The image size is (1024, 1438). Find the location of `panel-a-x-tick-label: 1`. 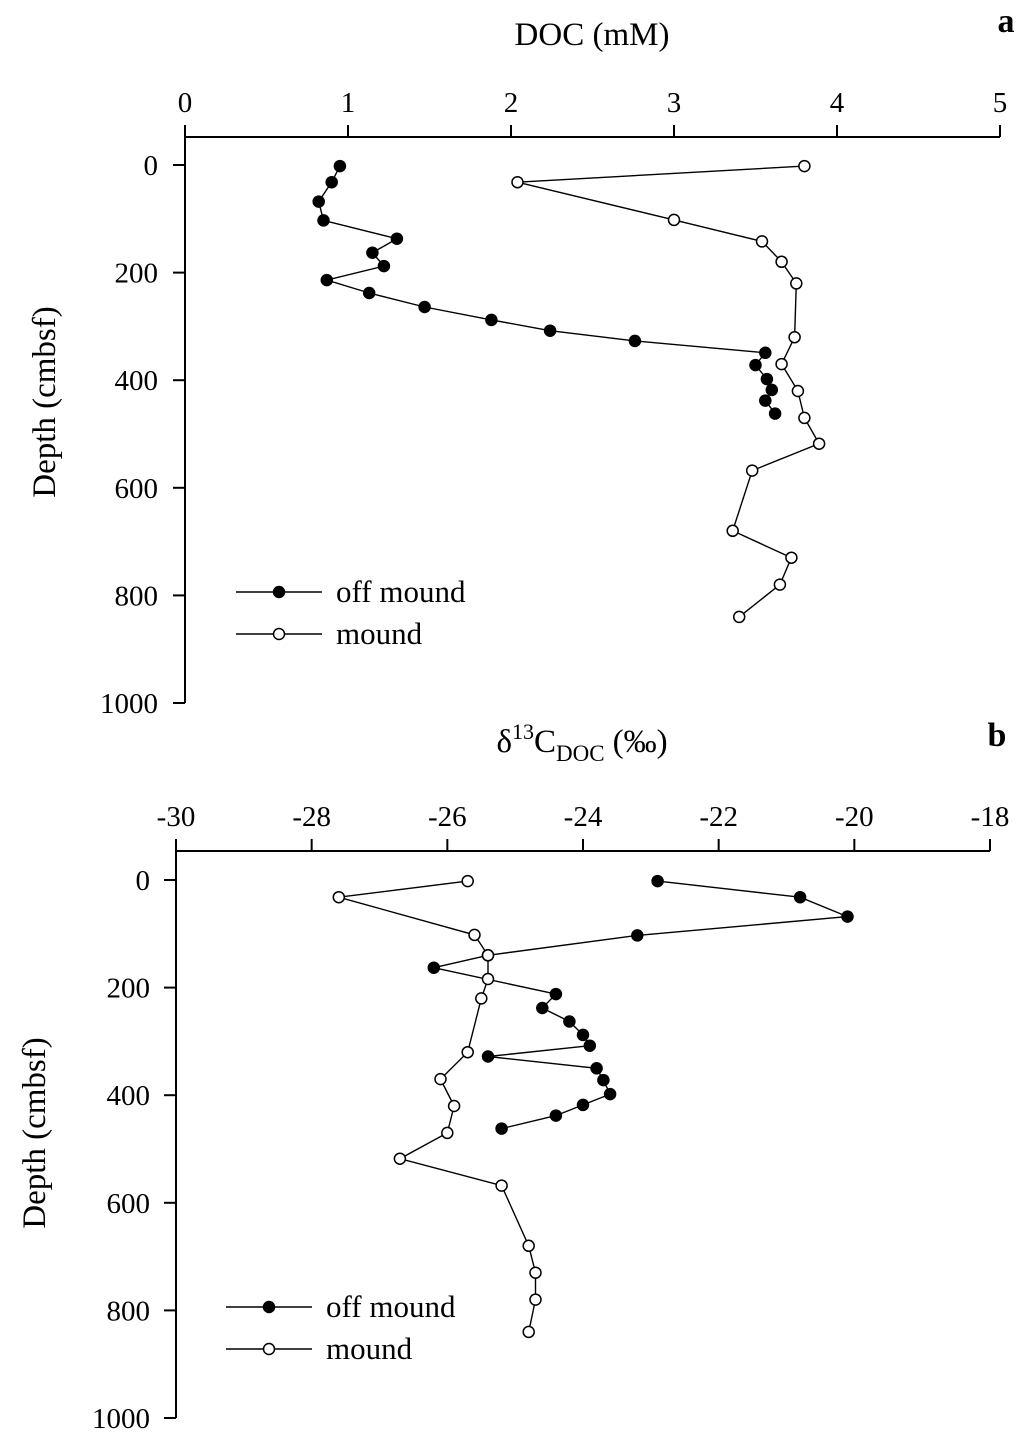

panel-a-x-tick-label: 1 is located at coordinates (348, 103).